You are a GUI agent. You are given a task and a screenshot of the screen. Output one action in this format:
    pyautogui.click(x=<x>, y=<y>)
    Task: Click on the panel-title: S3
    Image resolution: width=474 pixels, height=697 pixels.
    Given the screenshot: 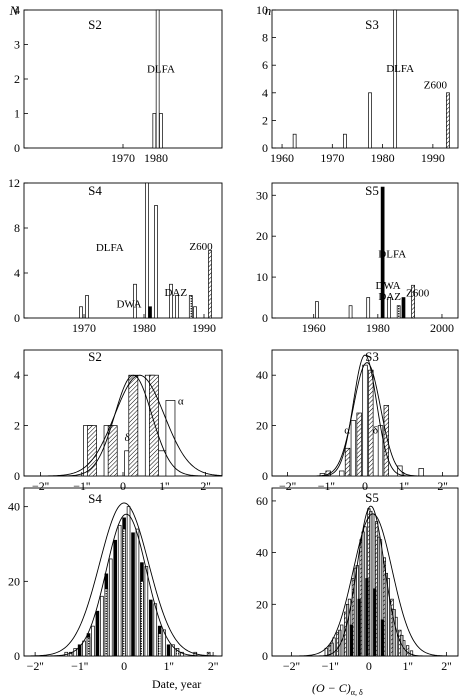 What is the action you would take?
    pyautogui.click(x=372, y=24)
    